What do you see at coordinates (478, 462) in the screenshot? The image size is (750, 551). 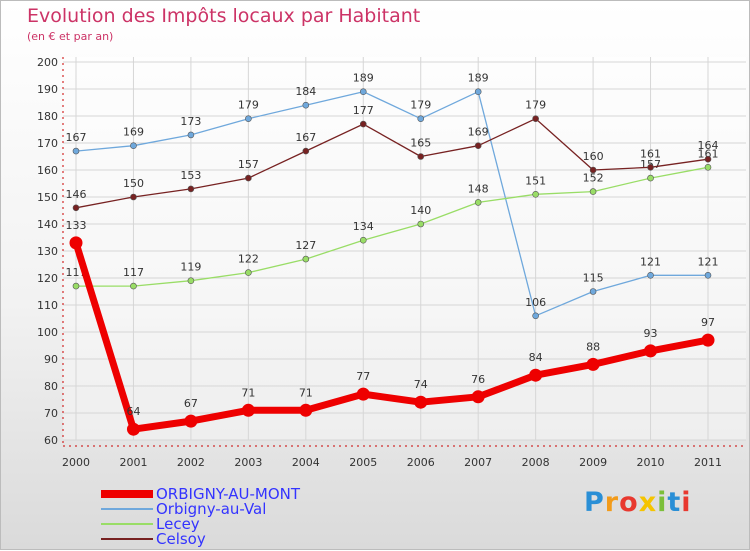 I see `x-tick-label: 2007` at bounding box center [478, 462].